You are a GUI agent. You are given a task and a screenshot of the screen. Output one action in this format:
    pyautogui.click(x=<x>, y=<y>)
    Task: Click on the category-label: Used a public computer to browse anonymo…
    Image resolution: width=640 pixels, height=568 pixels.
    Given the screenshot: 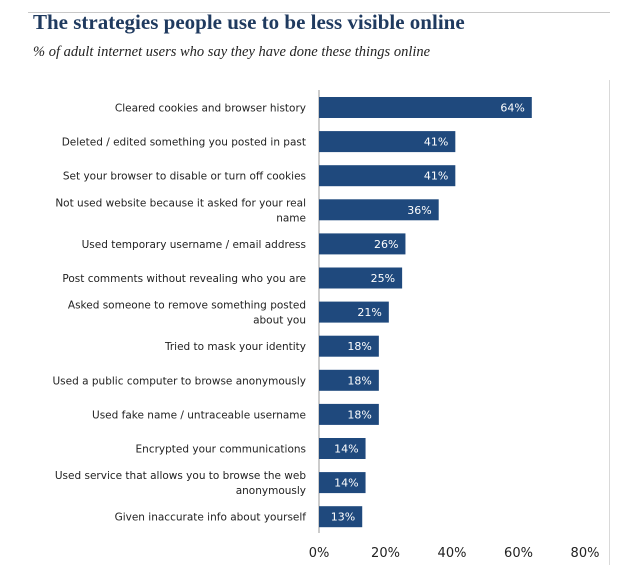 What is the action you would take?
    pyautogui.click(x=180, y=381)
    